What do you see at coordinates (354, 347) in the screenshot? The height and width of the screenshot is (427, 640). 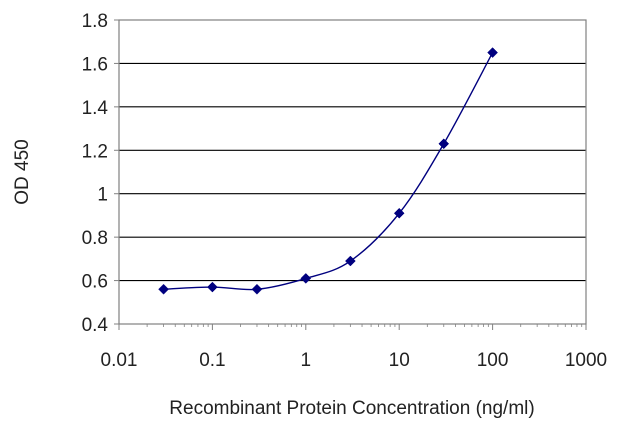 I see `x-tick-layer: 0.01 0.1 1 10 100 1000` at bounding box center [354, 347].